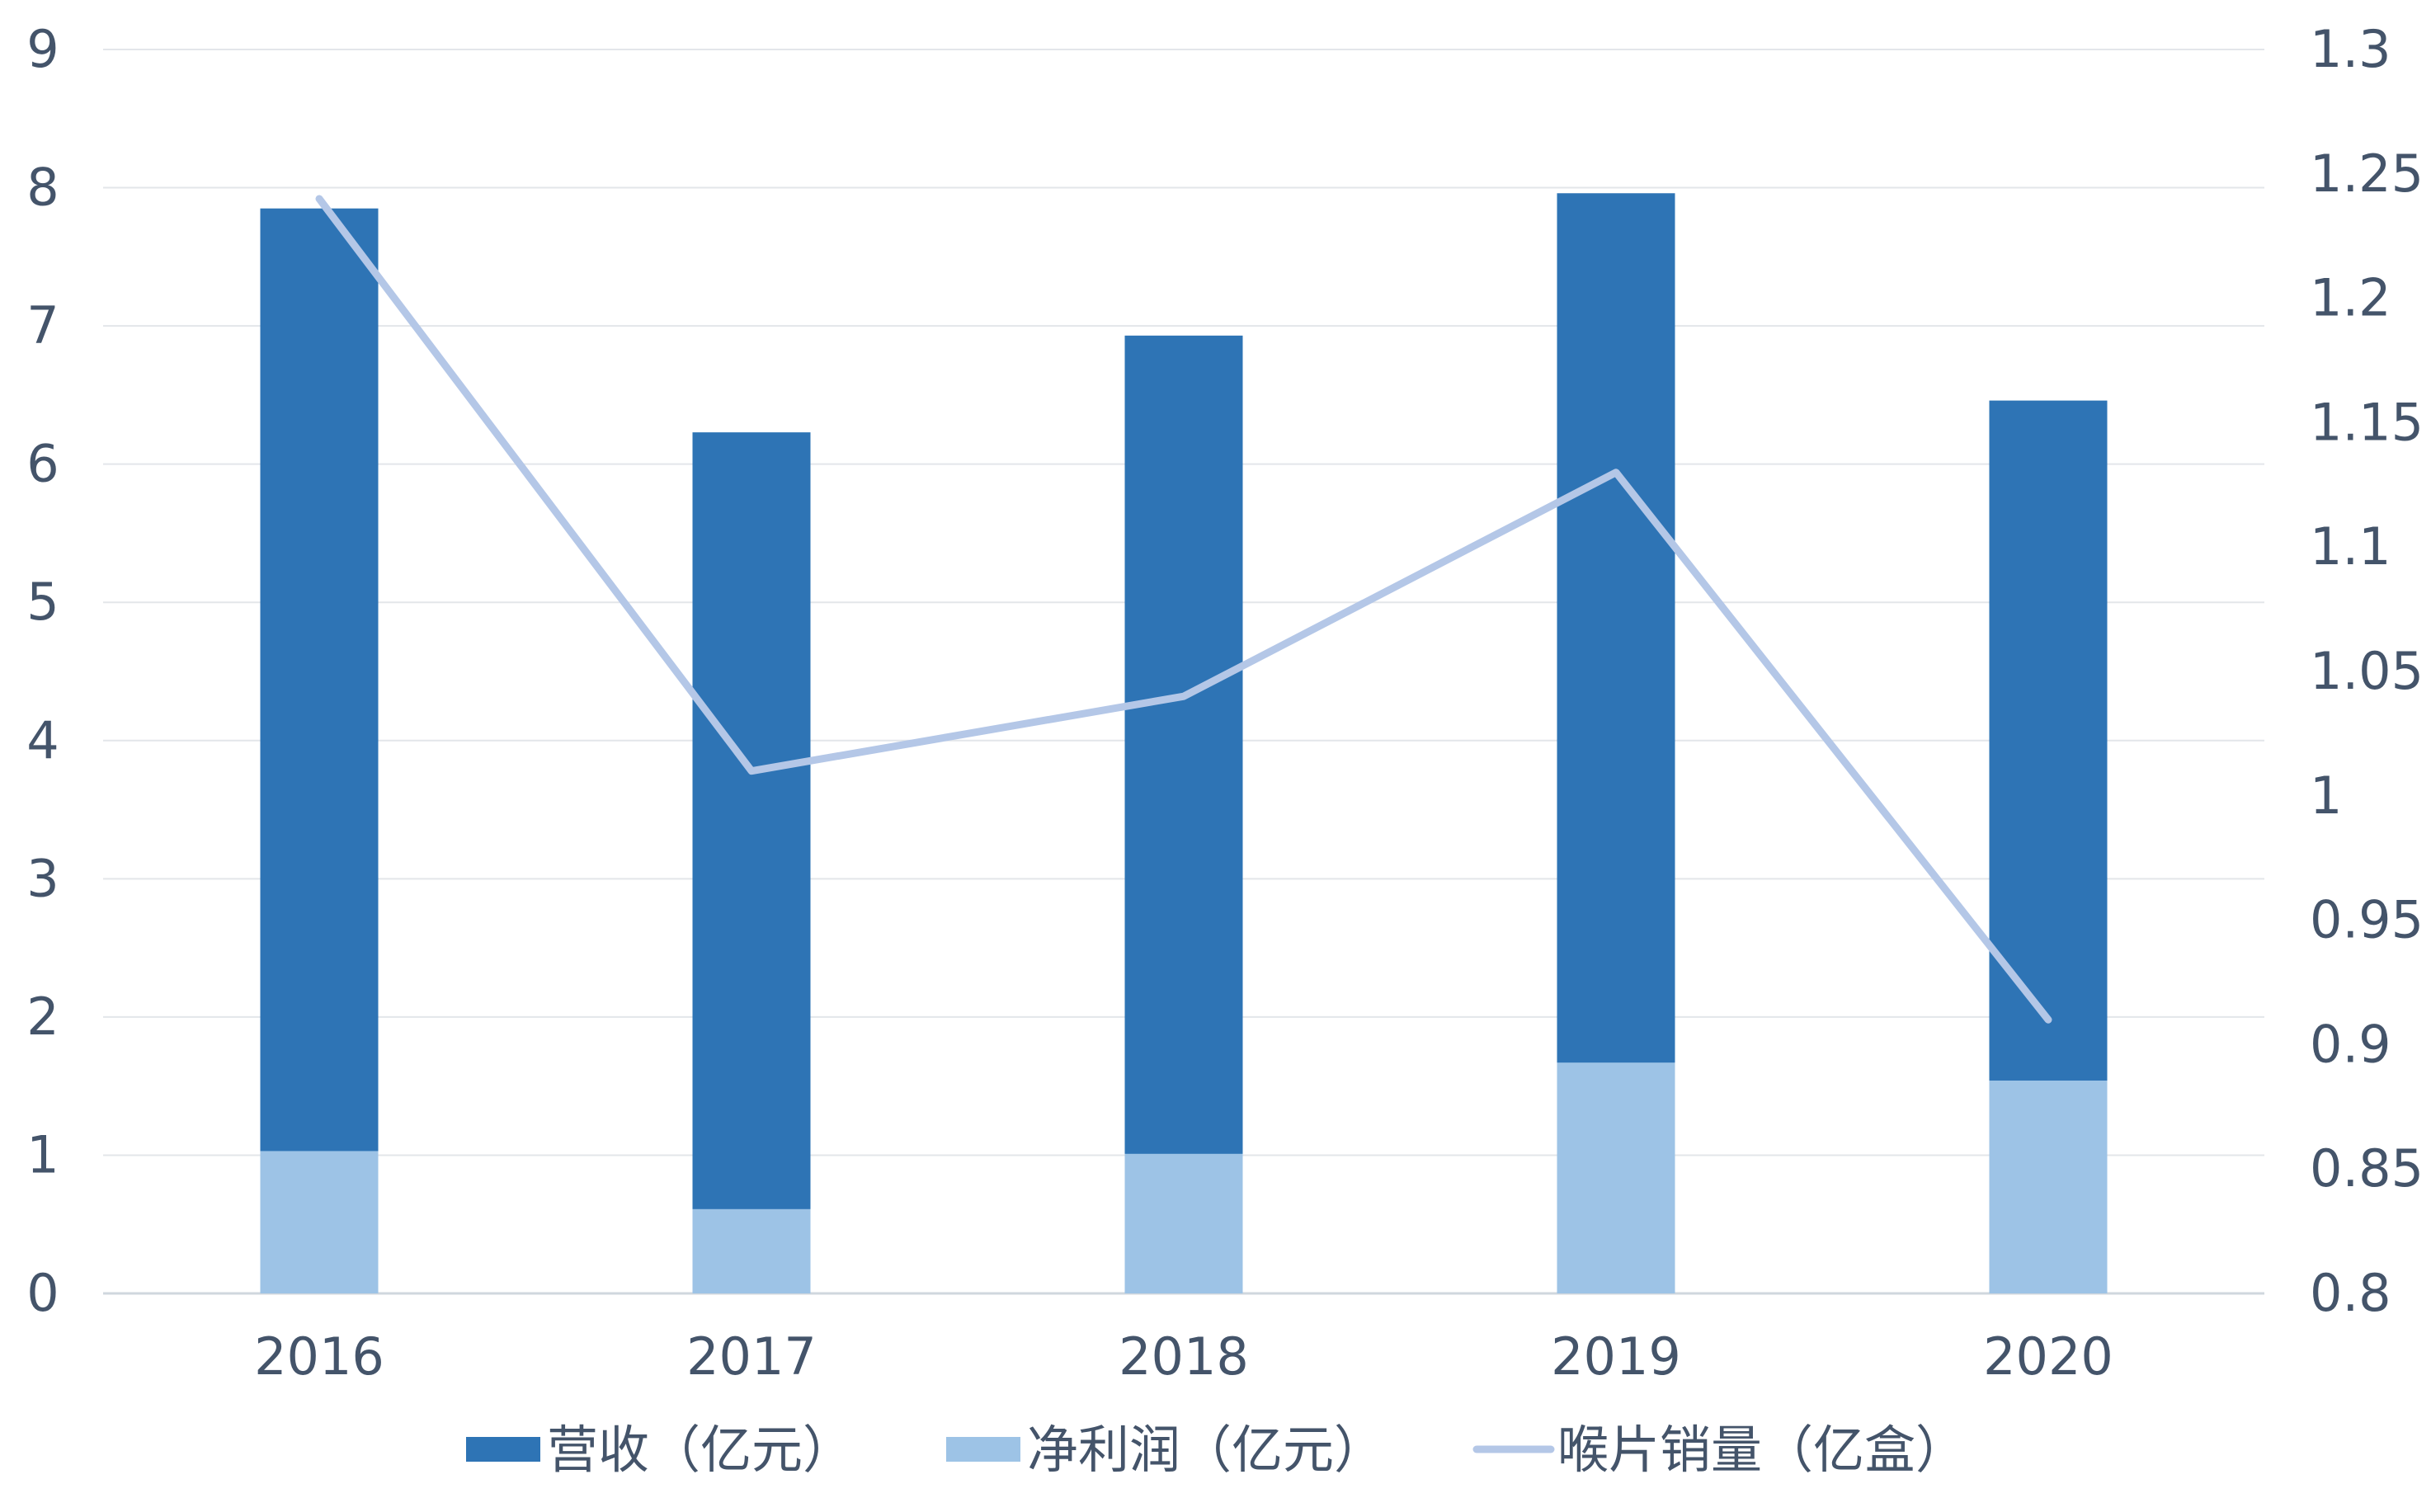  I want to click on left-tick-label: 9, so click(42, 49).